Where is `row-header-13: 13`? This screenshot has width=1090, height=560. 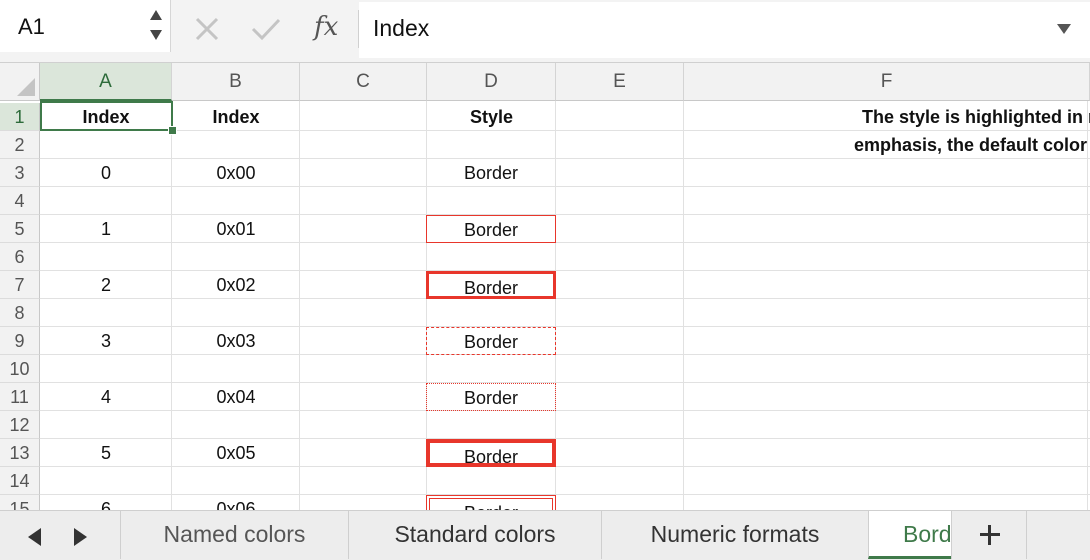 row-header-13: 13 is located at coordinates (20, 453).